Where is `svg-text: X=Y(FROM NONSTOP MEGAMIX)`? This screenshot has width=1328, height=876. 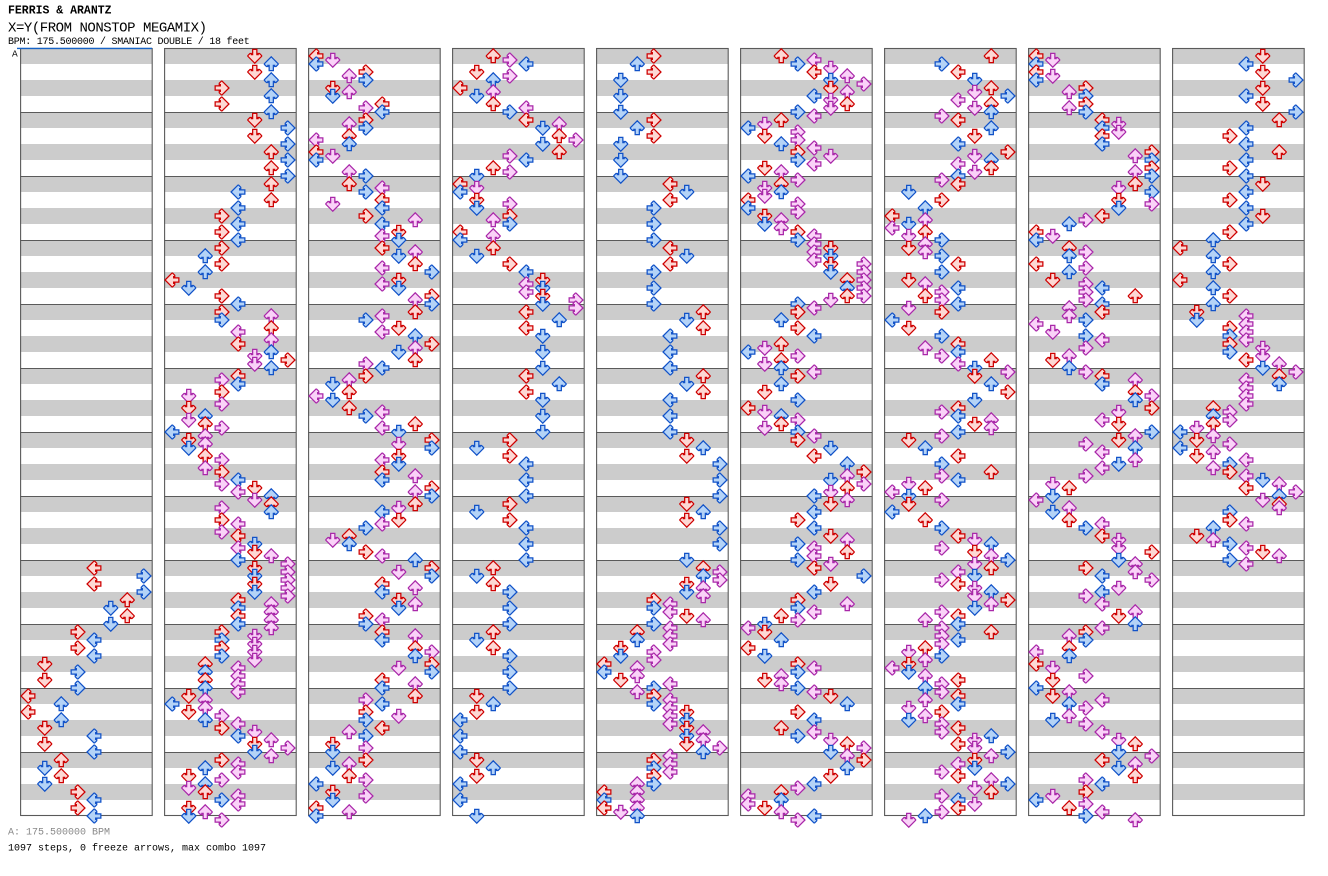
svg-text: X=Y(FROM NONSTOP MEGAMIX) is located at coordinates (107, 29).